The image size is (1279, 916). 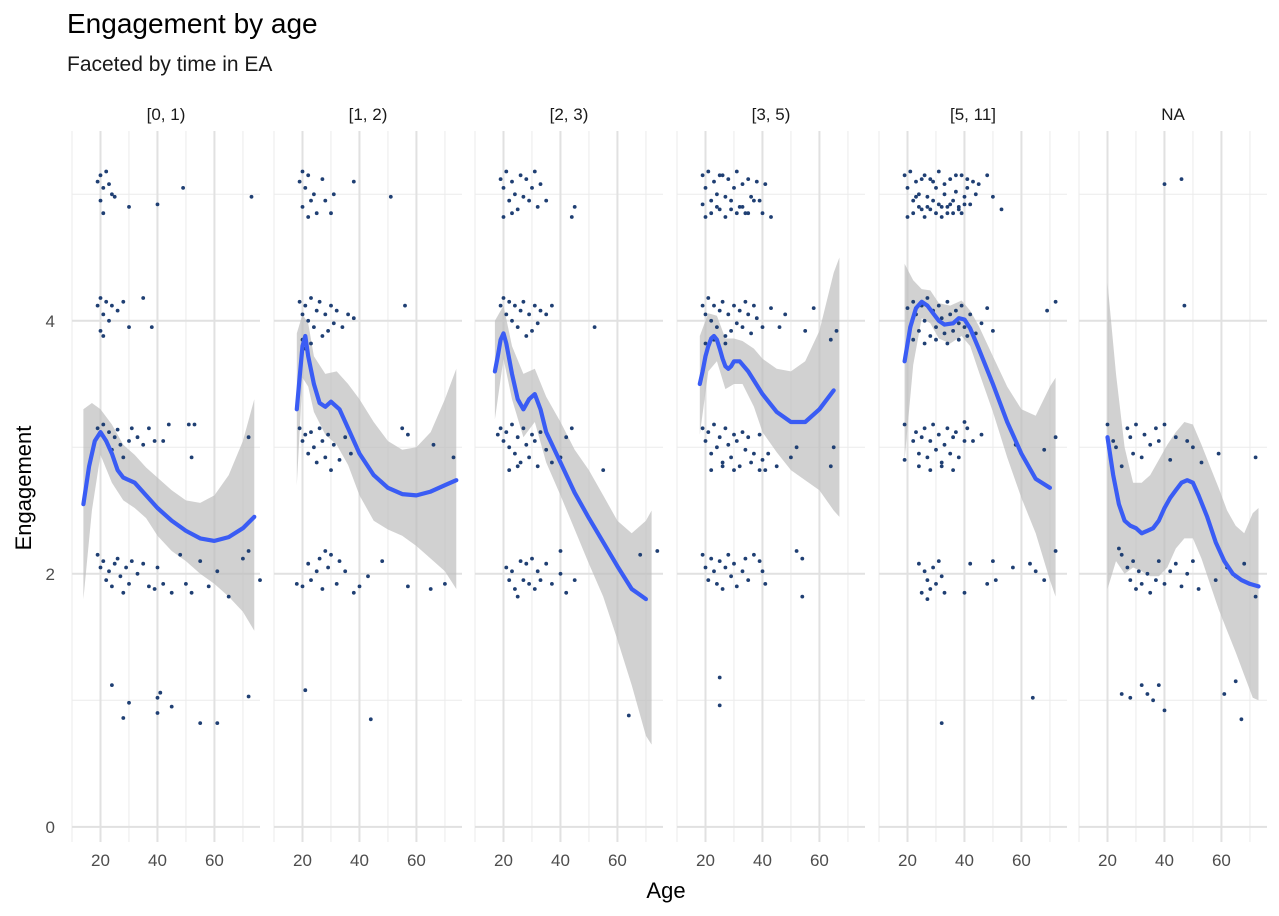 What do you see at coordinates (771, 114) in the screenshot?
I see `facet-label: [3, 5)` at bounding box center [771, 114].